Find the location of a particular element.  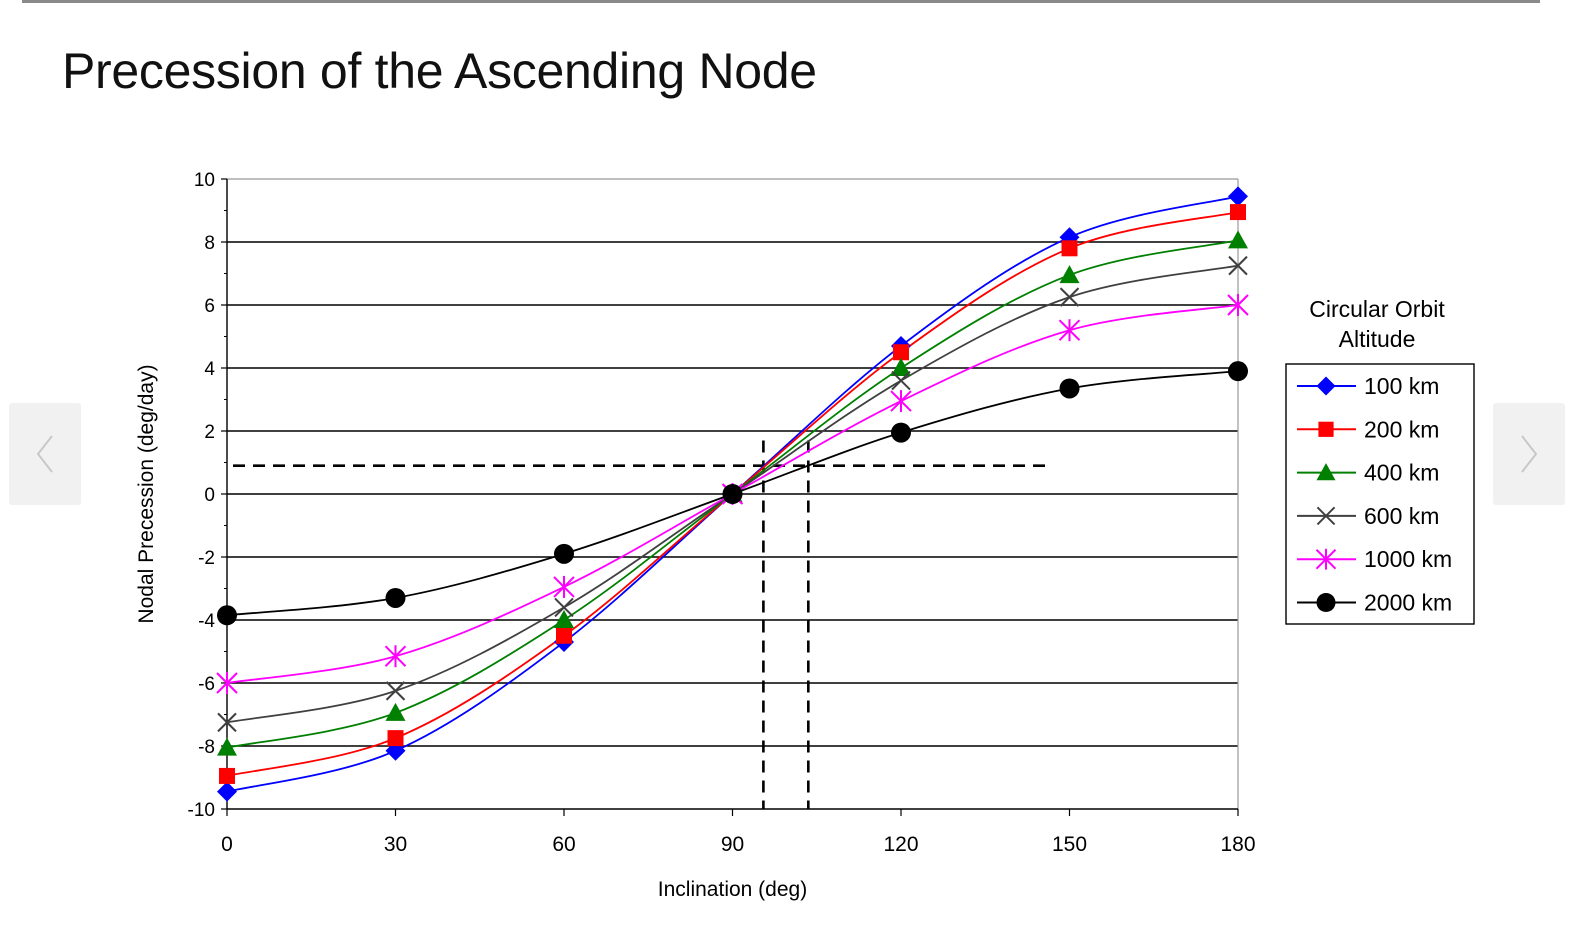

x-tick-label: 0 is located at coordinates (227, 844).